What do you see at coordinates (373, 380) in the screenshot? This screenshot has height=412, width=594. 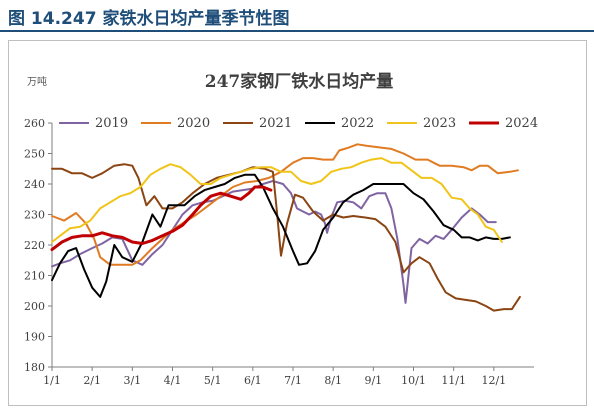 I see `x-tick-label: 9/1` at bounding box center [373, 380].